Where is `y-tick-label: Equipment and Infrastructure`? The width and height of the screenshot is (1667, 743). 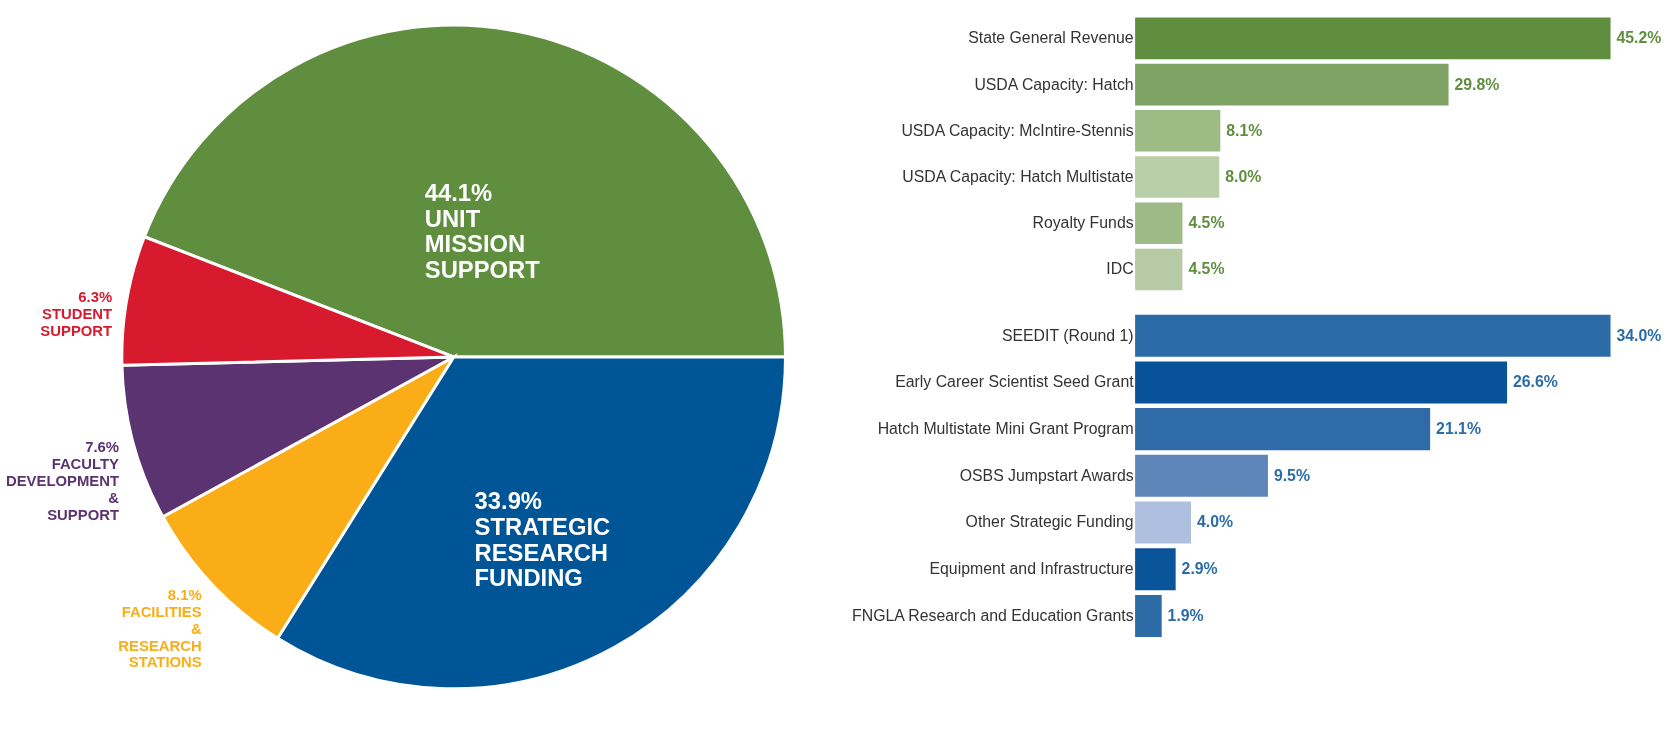 y-tick-label: Equipment and Infrastructure is located at coordinates (1031, 569).